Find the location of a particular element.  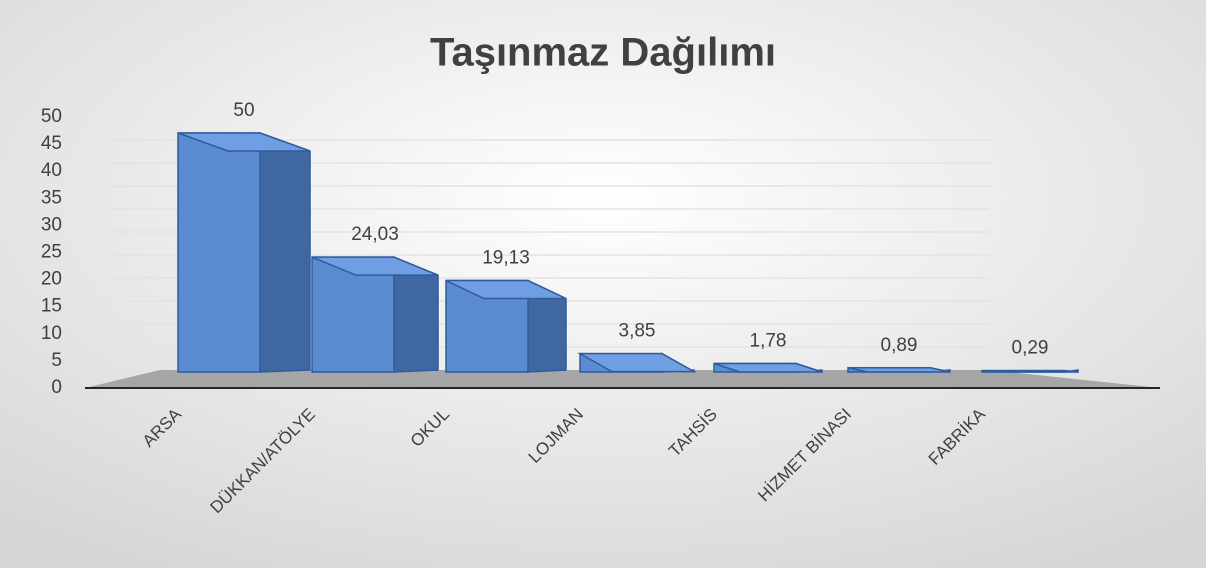

y-tick-label: 15 is located at coordinates (51, 306).